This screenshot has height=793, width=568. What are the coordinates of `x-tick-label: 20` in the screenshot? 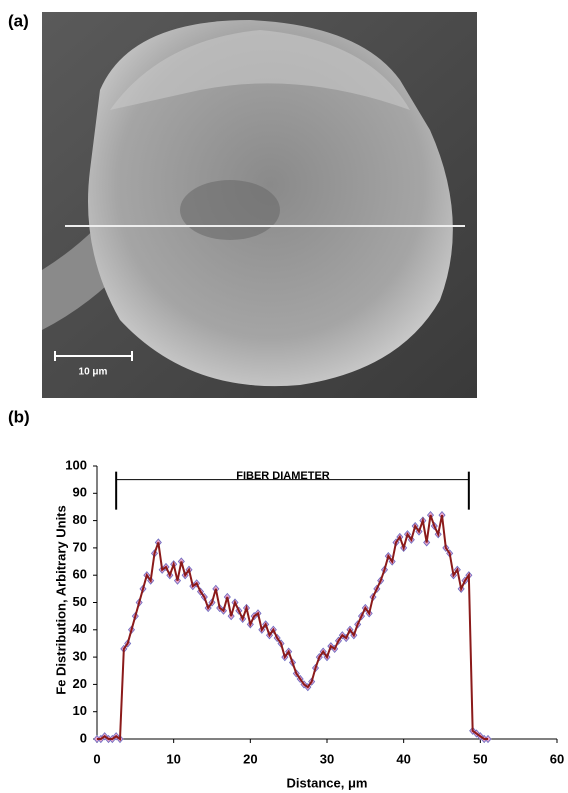 It's located at (250, 758).